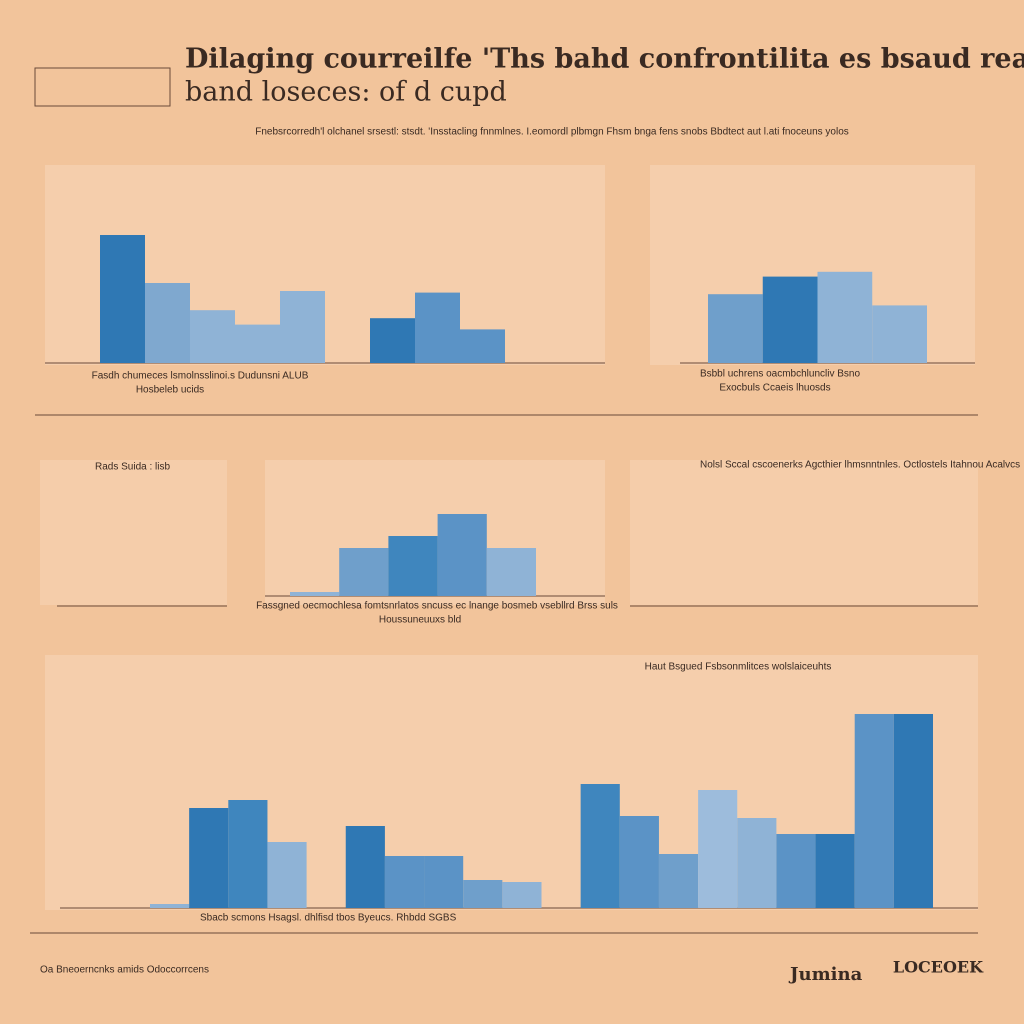 Image resolution: width=1024 pixels, height=1024 pixels. Describe the element at coordinates (780, 374) in the screenshot. I see `caption: Bsbbl uchrens oacmbchluncliv Bsno` at that location.